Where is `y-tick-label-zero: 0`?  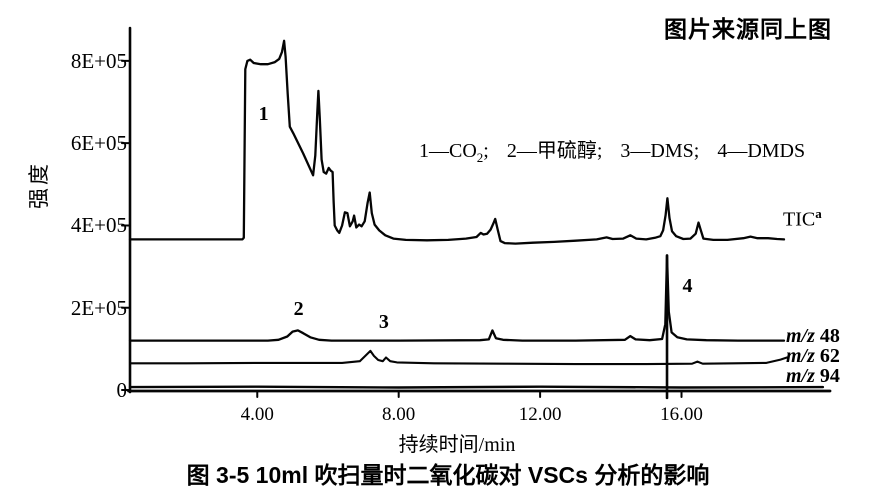 y-tick-label-zero: 0 is located at coordinates (122, 390).